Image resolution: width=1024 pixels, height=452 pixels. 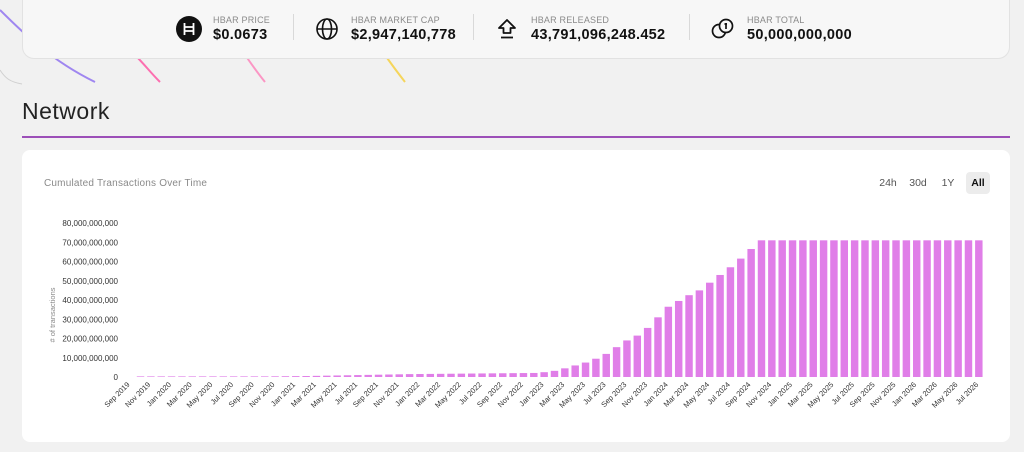 I want to click on y-tick-label: 50,000,000,000, so click(x=90, y=281).